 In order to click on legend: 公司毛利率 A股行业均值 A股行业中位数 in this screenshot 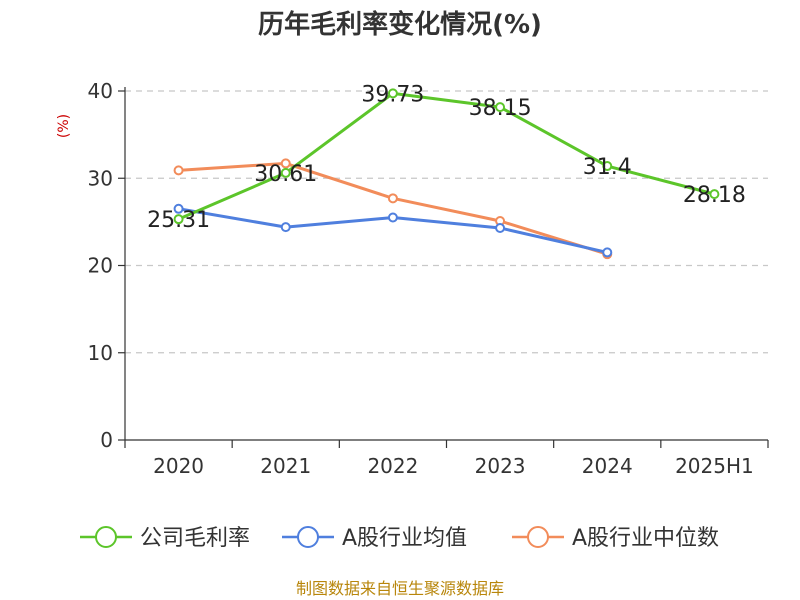, I will do `click(399, 538)`.